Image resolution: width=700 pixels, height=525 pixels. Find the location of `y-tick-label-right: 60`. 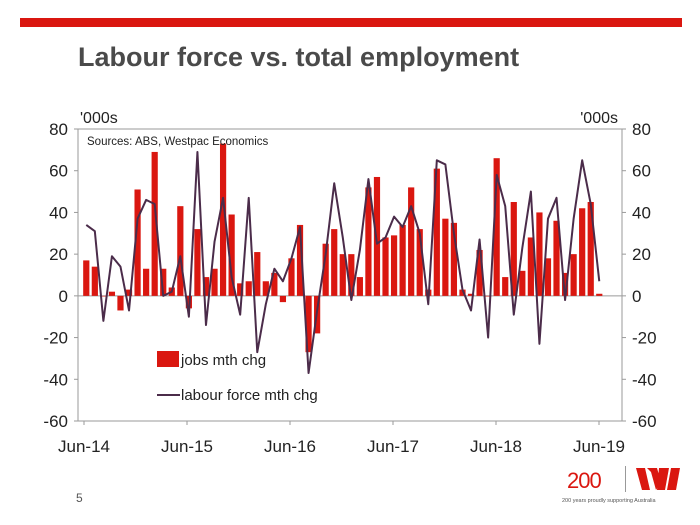

y-tick-label-right: 60 is located at coordinates (641, 171).